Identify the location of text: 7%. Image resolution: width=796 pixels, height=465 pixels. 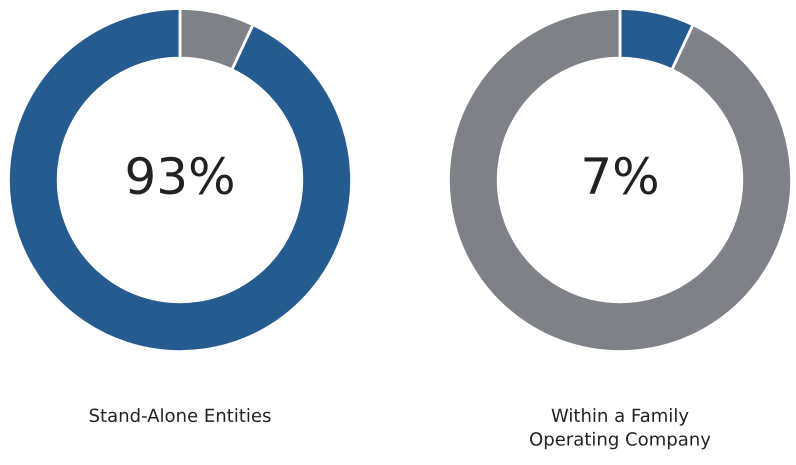
(620, 175).